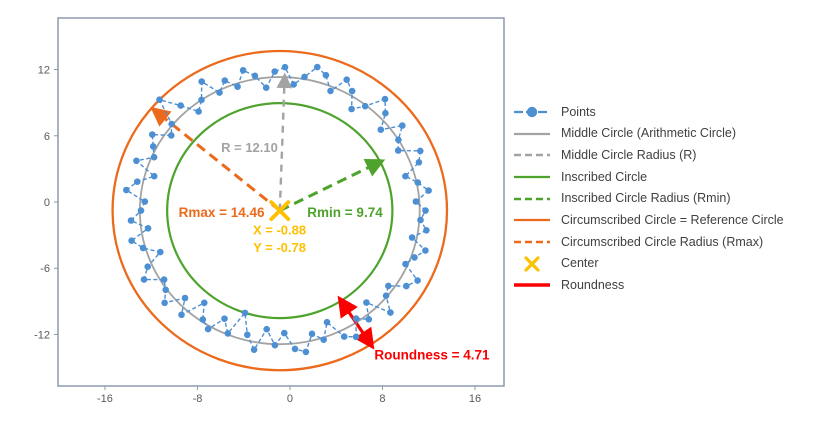  What do you see at coordinates (284, 141) in the screenshot?
I see `middle-radius-arrow` at bounding box center [284, 141].